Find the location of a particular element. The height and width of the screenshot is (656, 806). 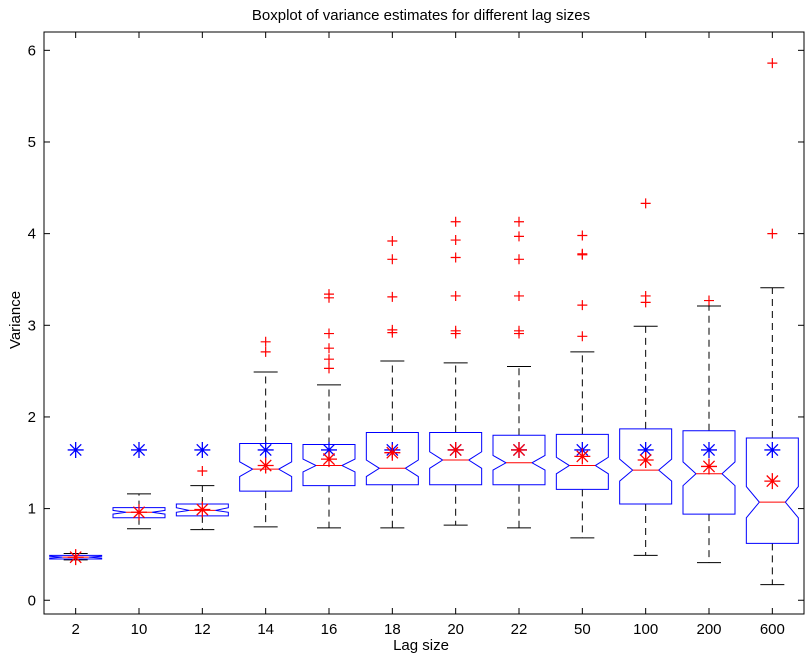

x-tick-label: 12 is located at coordinates (202, 629).